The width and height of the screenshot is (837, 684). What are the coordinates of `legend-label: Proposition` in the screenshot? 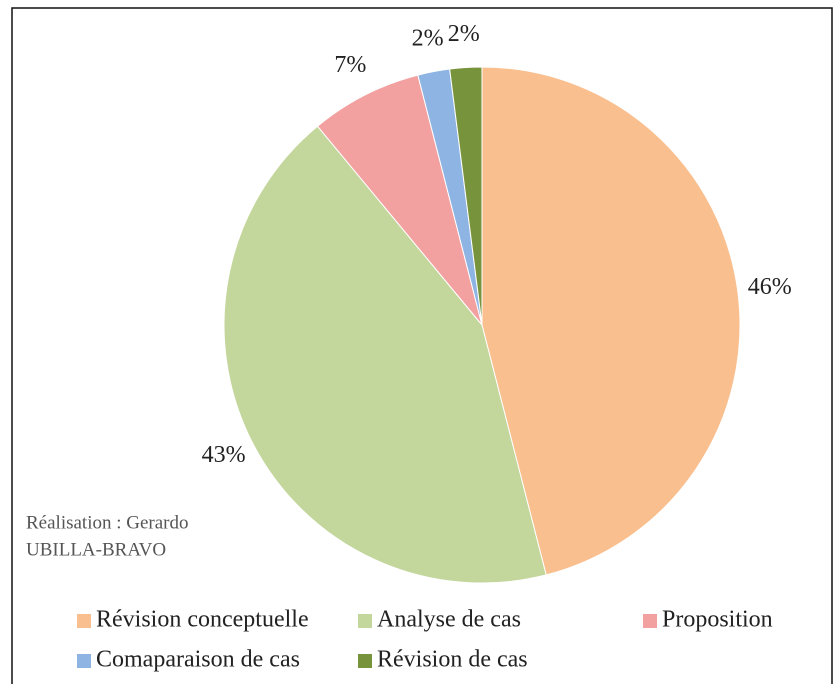 It's located at (717, 620).